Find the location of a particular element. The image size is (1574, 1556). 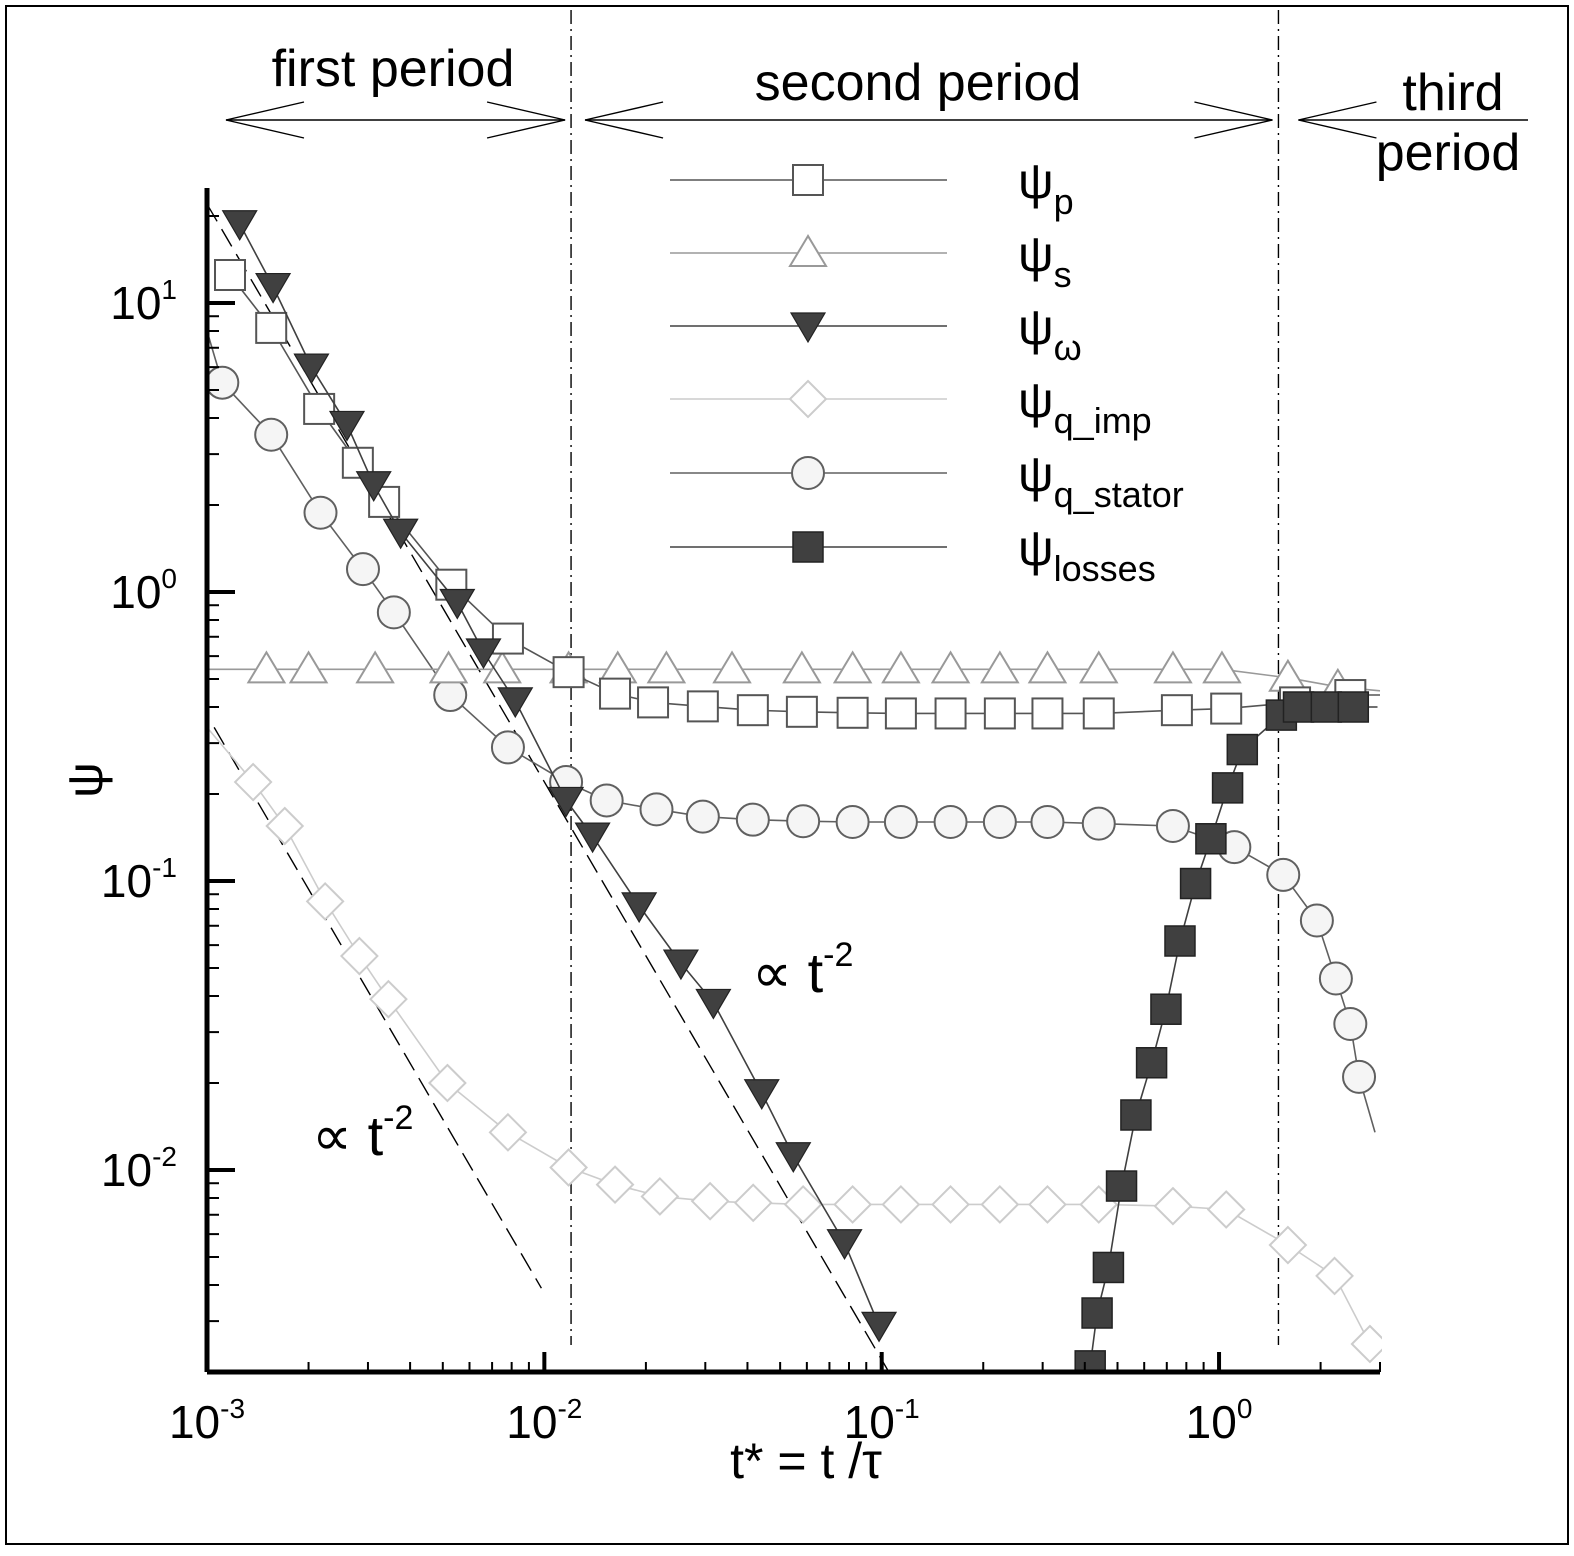

legend-entry-s: ψs is located at coordinates (871, 260).